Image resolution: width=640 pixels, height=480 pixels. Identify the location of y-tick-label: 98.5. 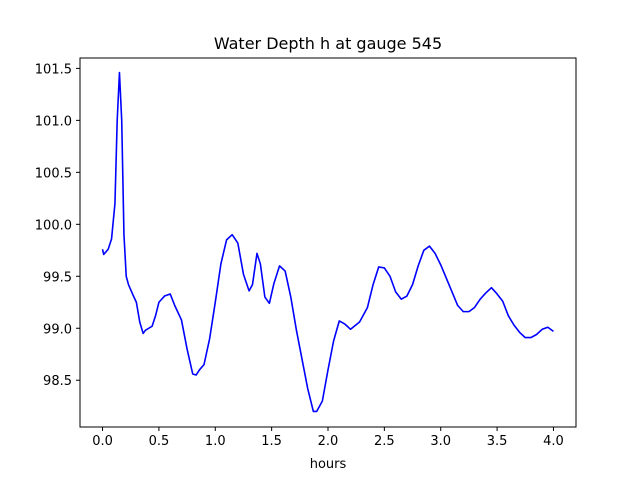
(57, 381).